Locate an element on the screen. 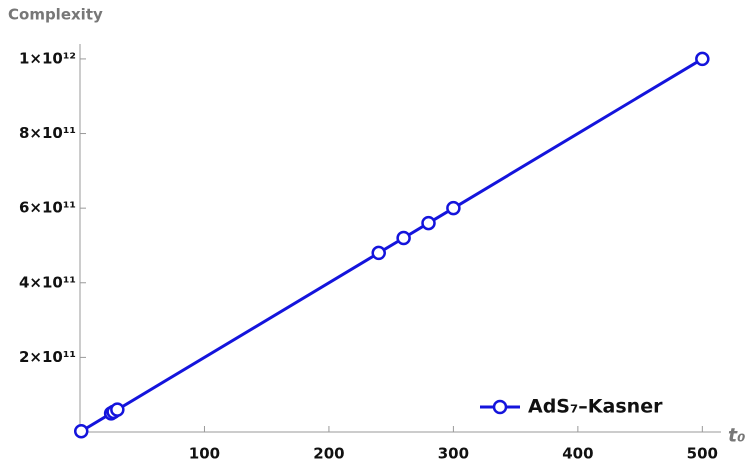  x-tick-label: 100 is located at coordinates (204, 454).